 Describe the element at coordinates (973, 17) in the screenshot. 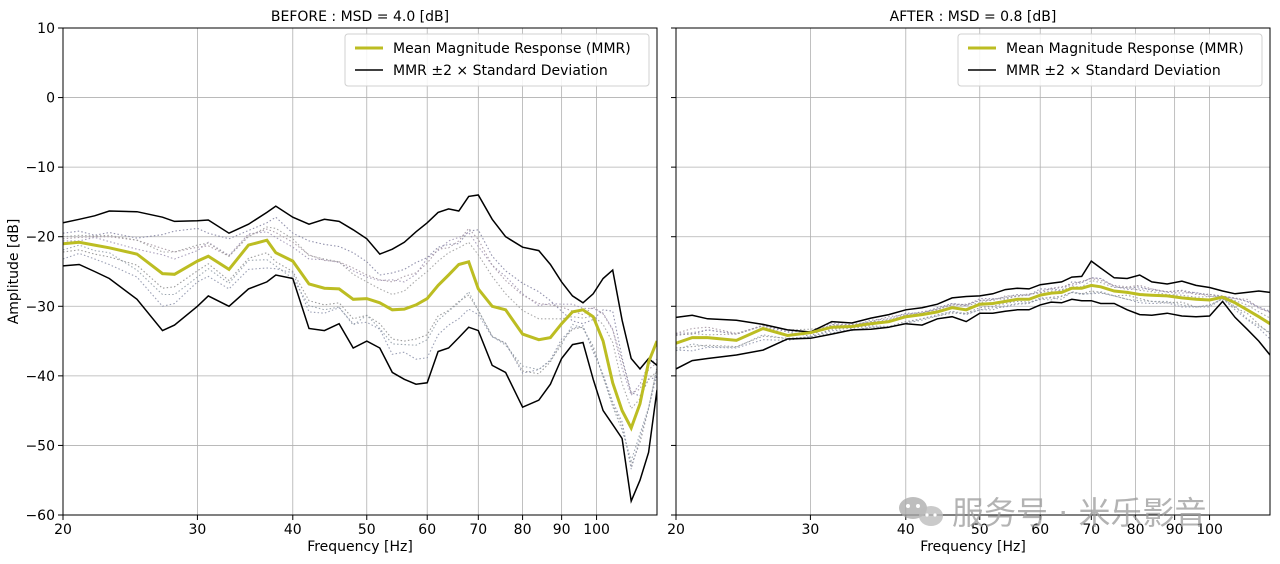

I see `chart-title: AFTER : MSD = 0.8 [dB]` at that location.